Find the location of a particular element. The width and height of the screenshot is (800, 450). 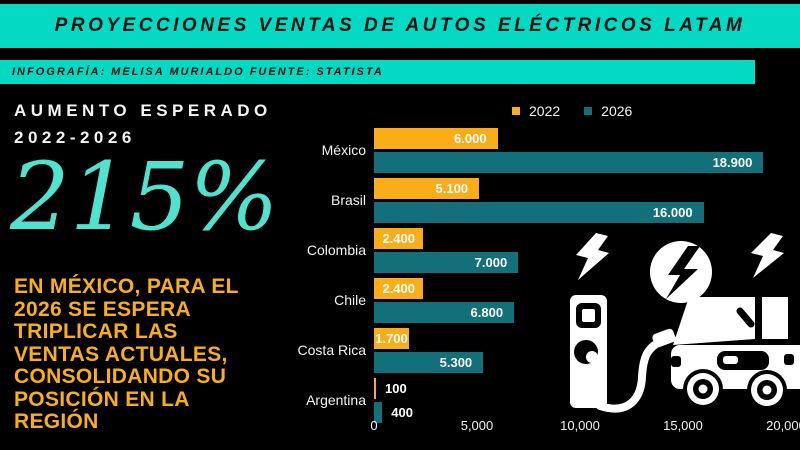

category-label: Colombia is located at coordinates (336, 250).